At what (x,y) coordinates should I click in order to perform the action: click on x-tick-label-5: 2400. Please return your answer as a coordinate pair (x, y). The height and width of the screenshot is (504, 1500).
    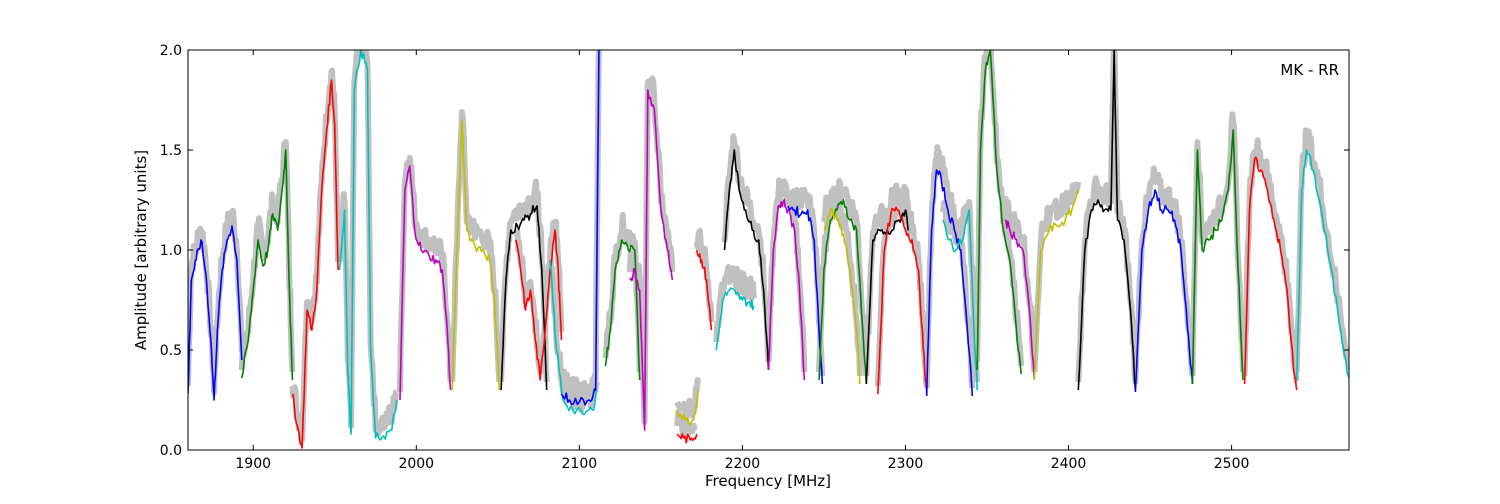
    Looking at the image, I should click on (1069, 464).